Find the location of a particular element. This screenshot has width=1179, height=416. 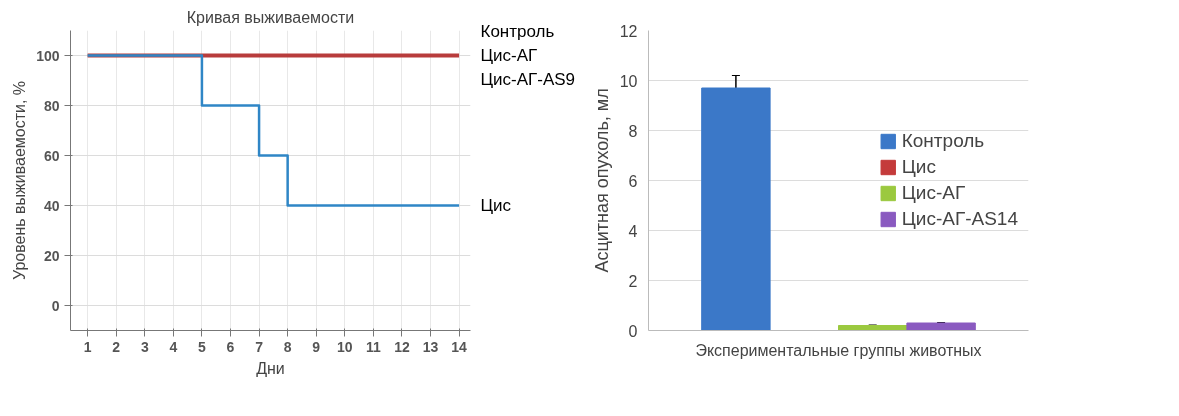

legend-label: Цис-АГ is located at coordinates (933, 193).